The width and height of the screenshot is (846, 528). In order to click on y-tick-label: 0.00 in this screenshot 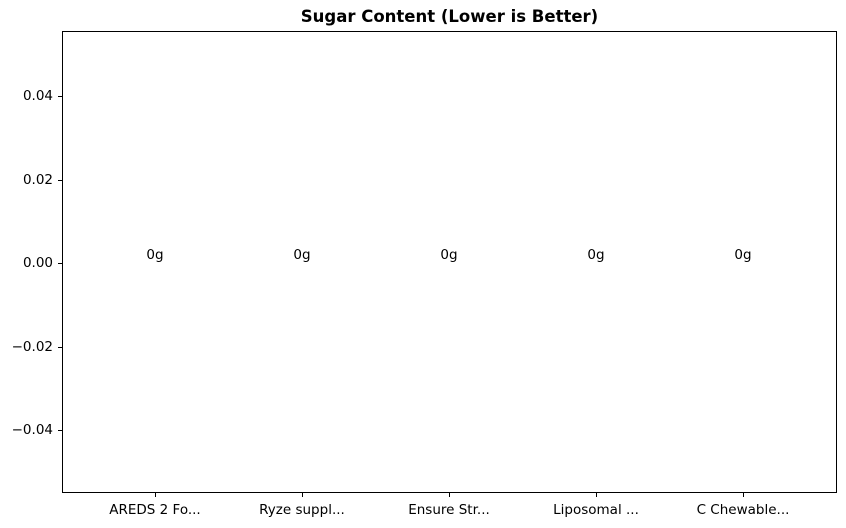, I will do `click(37, 263)`.